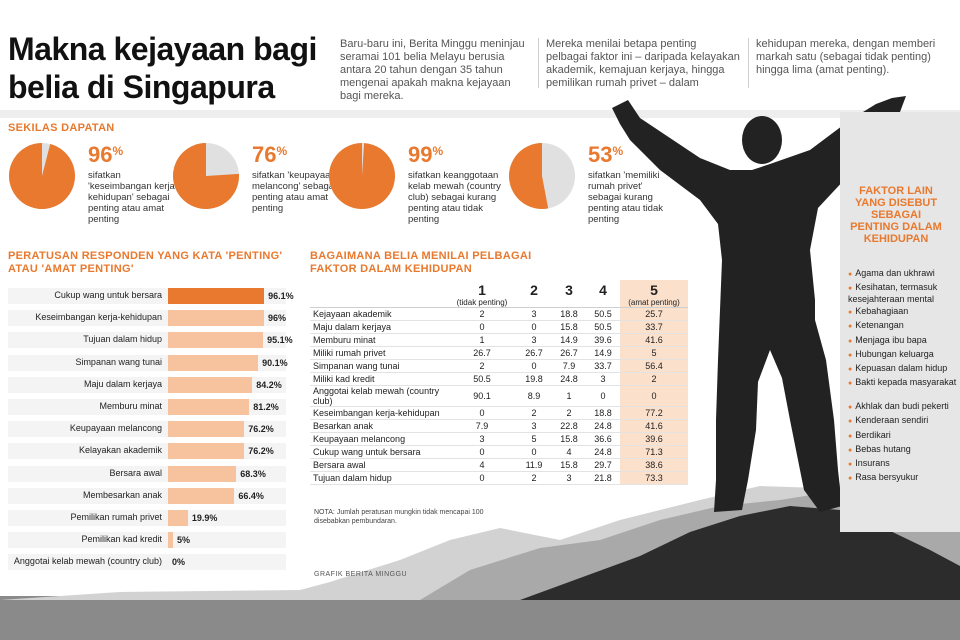 The image size is (960, 640). I want to click on bar-category-label: Pemilikan rumah privet, so click(116, 517).